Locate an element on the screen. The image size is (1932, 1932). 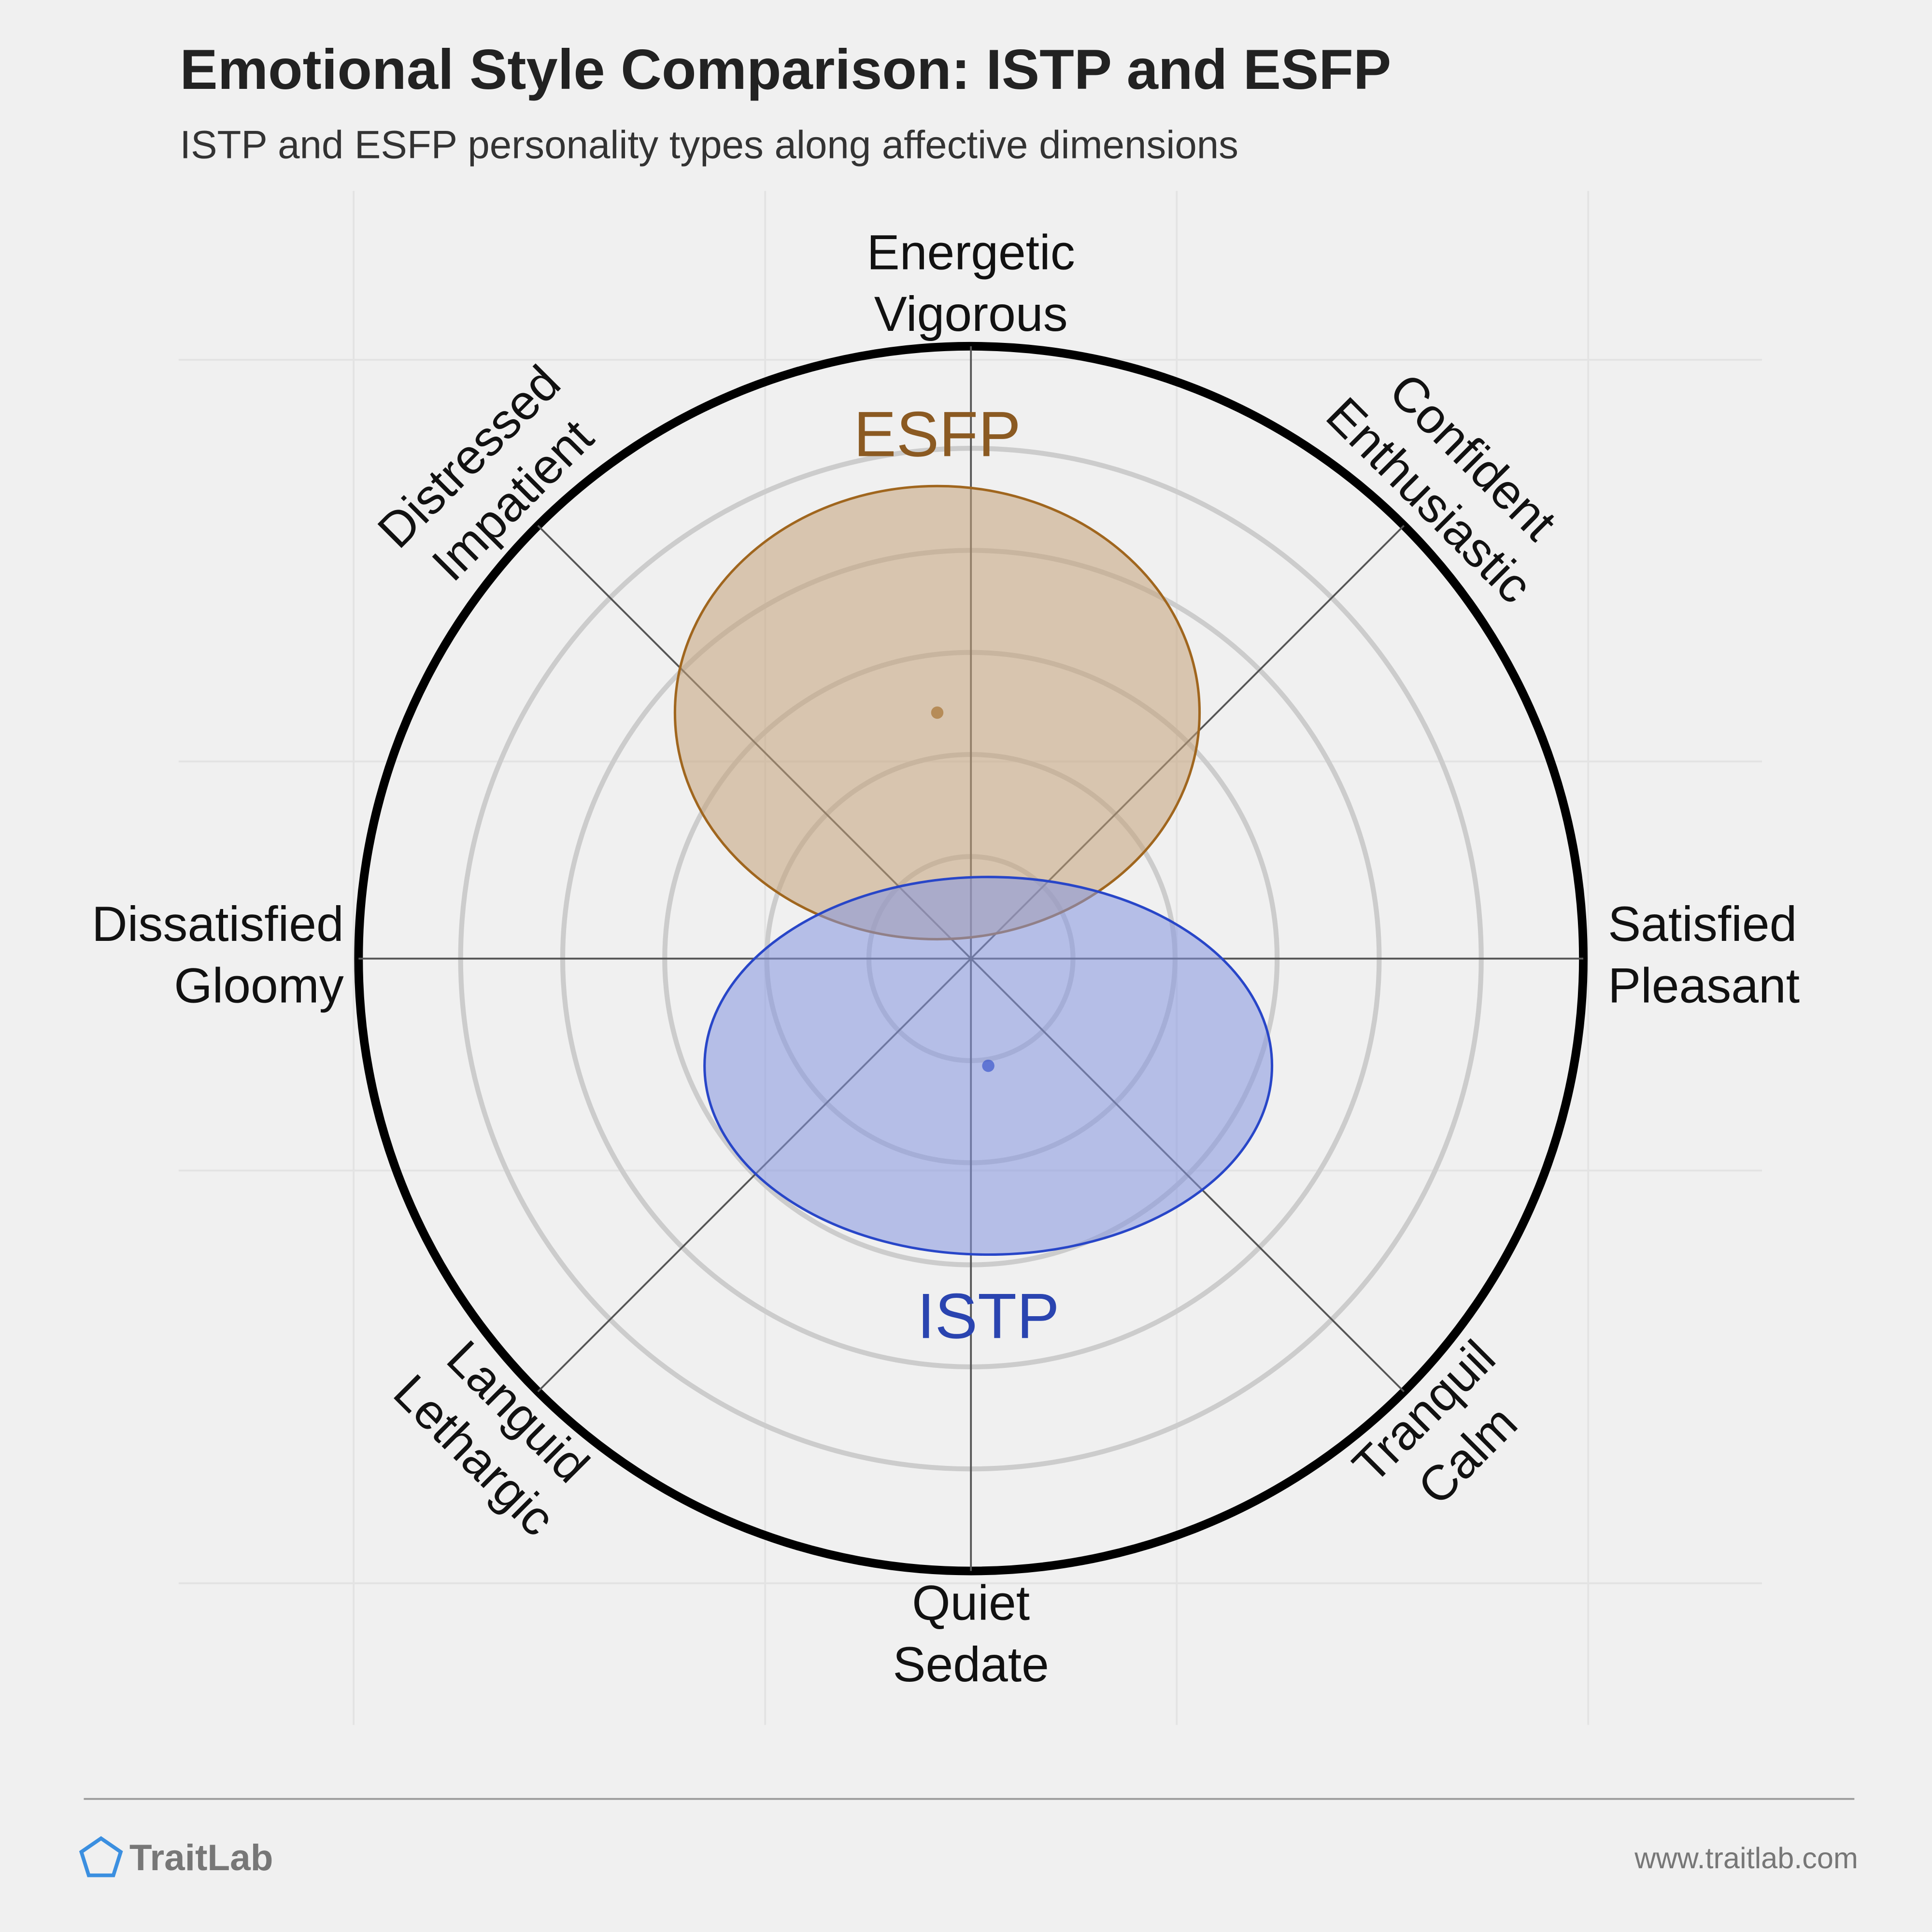
url: www.traitlab.com is located at coordinates (1746, 1858).